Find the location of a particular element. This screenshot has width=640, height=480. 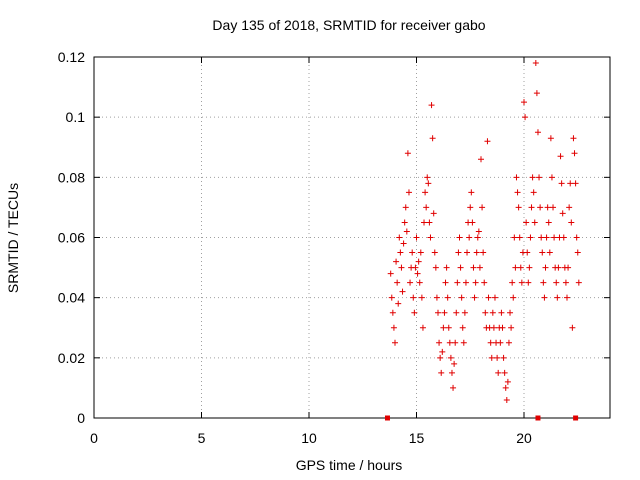

x-tick-label: 0 is located at coordinates (94, 438).